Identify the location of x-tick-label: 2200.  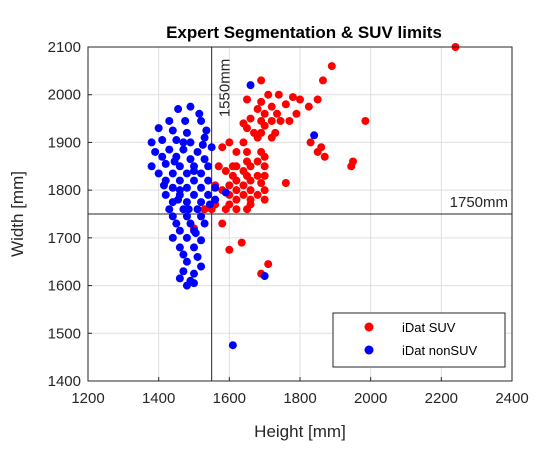
(441, 398).